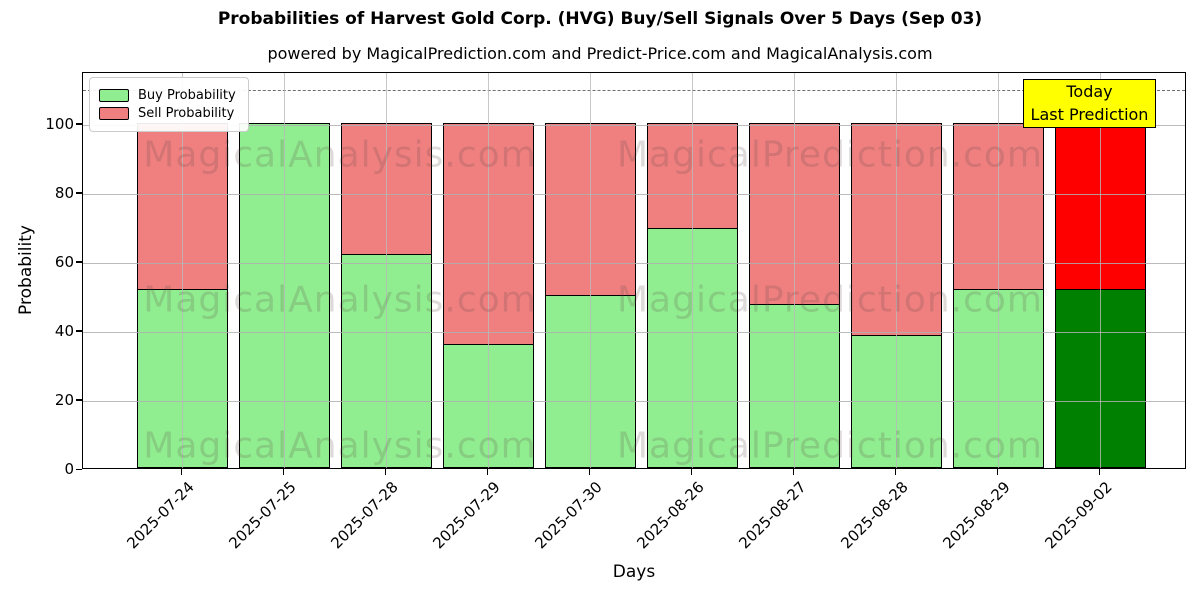 Image resolution: width=1200 pixels, height=600 pixels. I want to click on y-tick-label: 0, so click(69, 469).